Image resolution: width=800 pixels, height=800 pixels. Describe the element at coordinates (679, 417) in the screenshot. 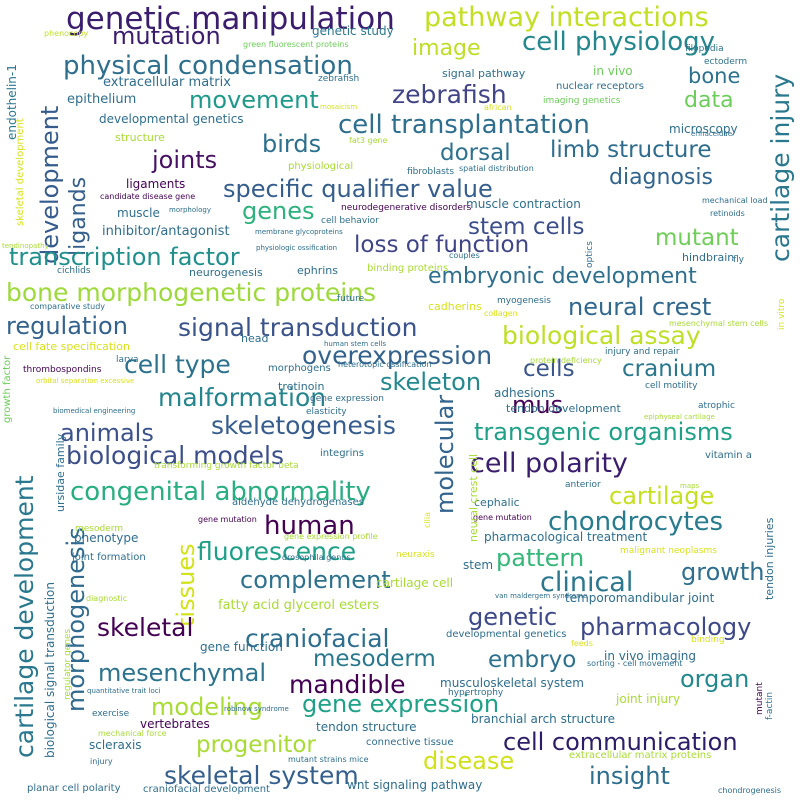

I see `small-word: epiphyseal cartilage` at that location.